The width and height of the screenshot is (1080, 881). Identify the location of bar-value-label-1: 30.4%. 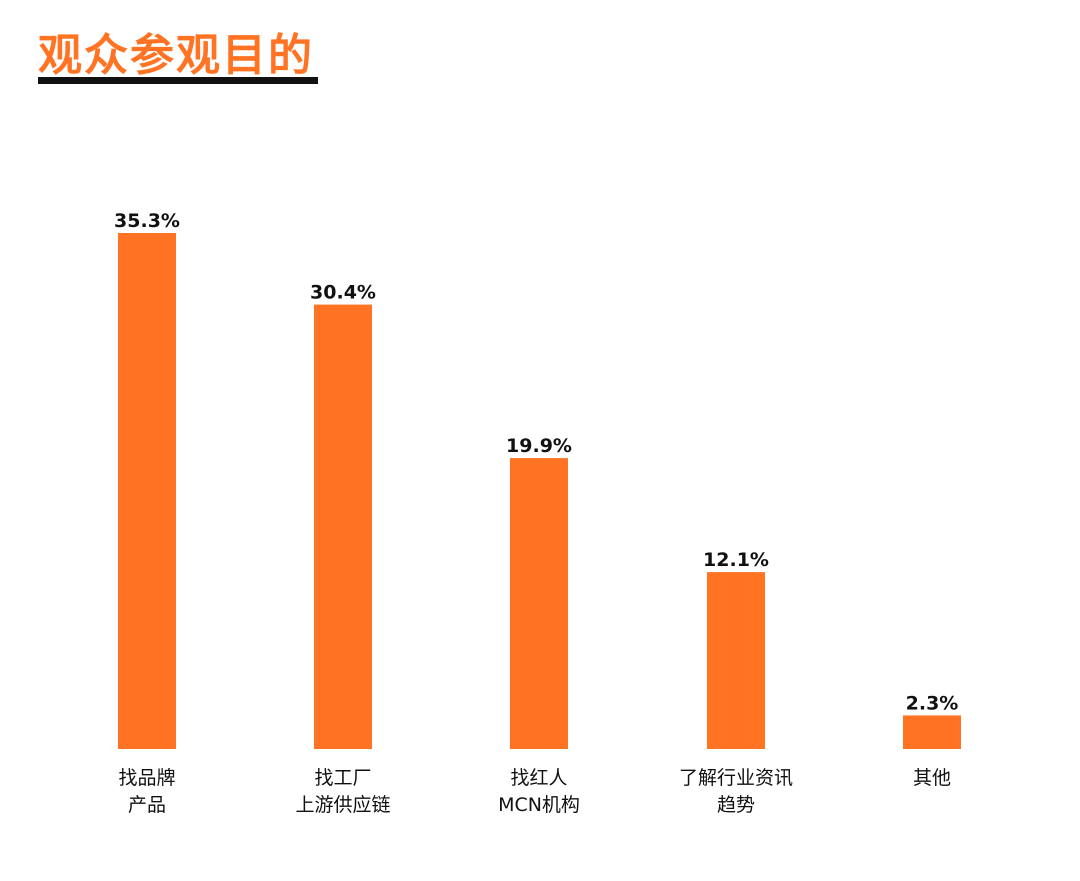
(343, 293).